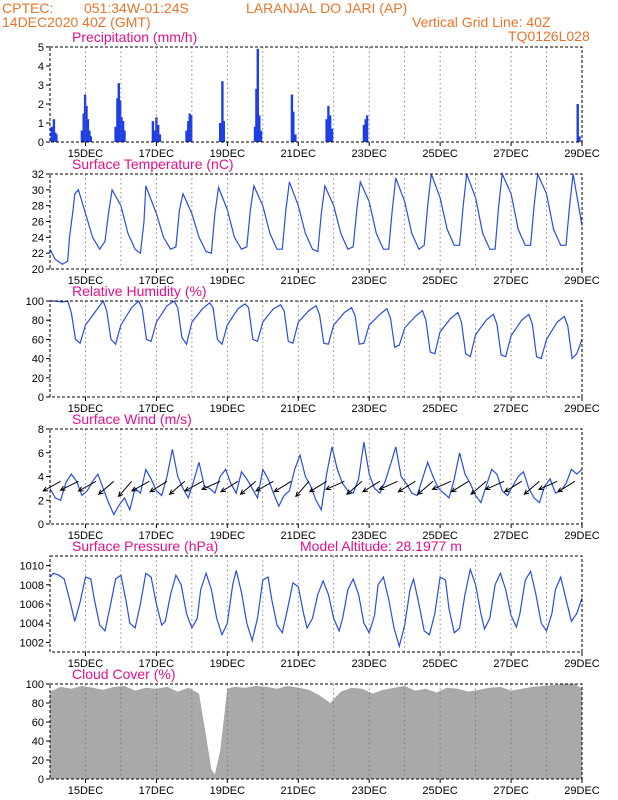 This screenshot has width=618, height=800. What do you see at coordinates (299, 281) in the screenshot?
I see `panel-2-xtick-label-3: 21DEC` at bounding box center [299, 281].